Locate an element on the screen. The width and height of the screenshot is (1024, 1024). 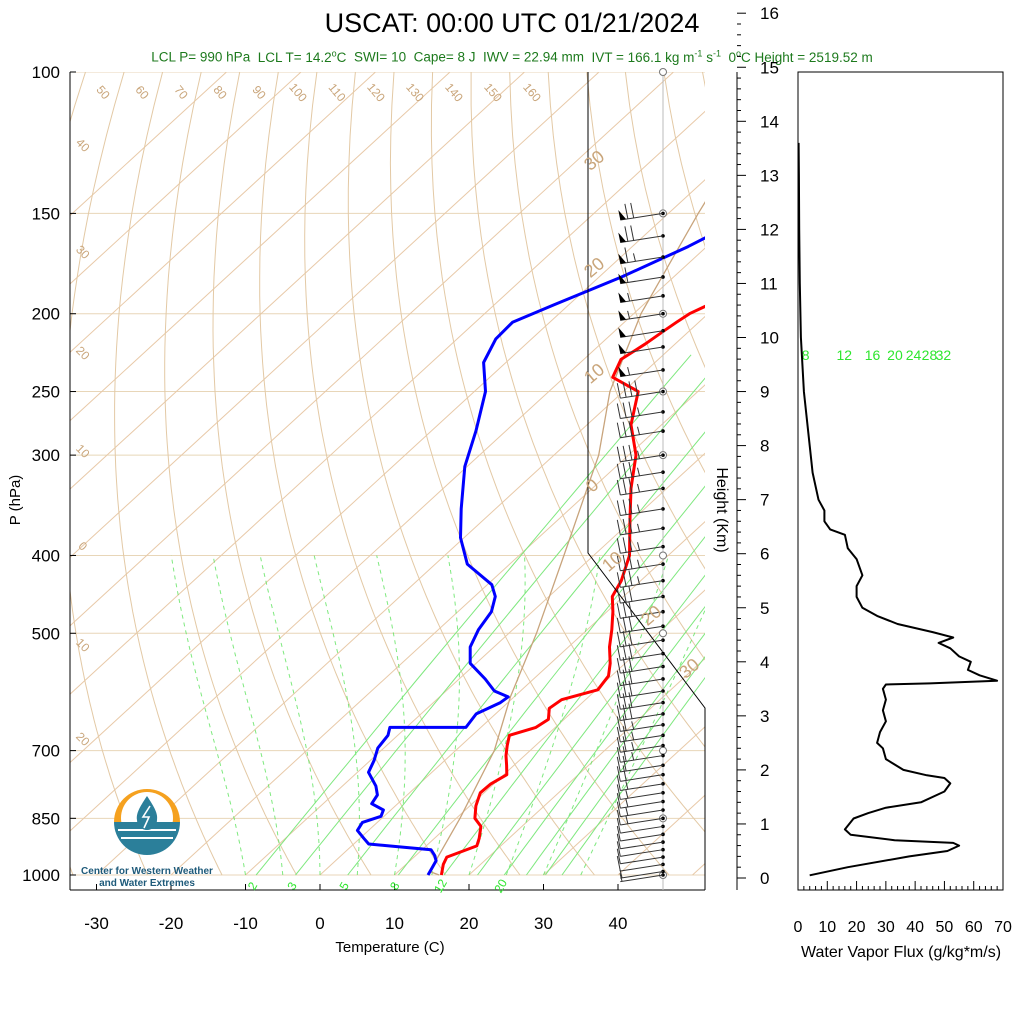
logo-drop-icon is located at coordinates (147, 813).